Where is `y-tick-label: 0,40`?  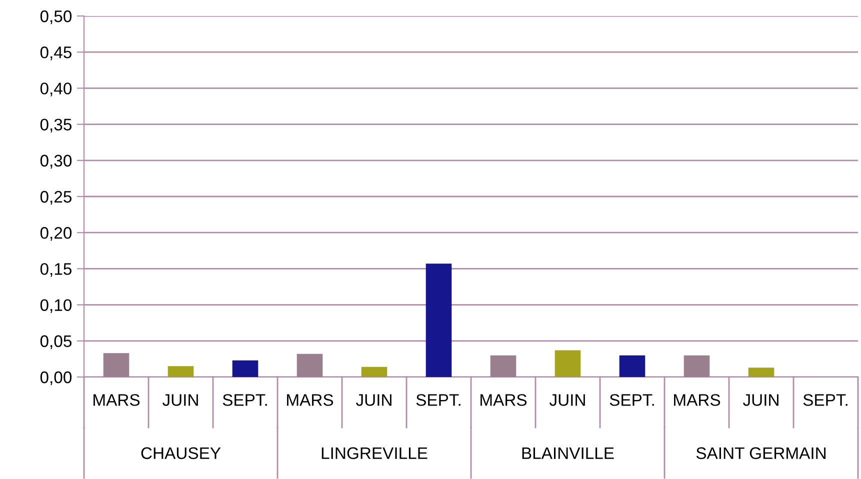 y-tick-label: 0,40 is located at coordinates (56, 89).